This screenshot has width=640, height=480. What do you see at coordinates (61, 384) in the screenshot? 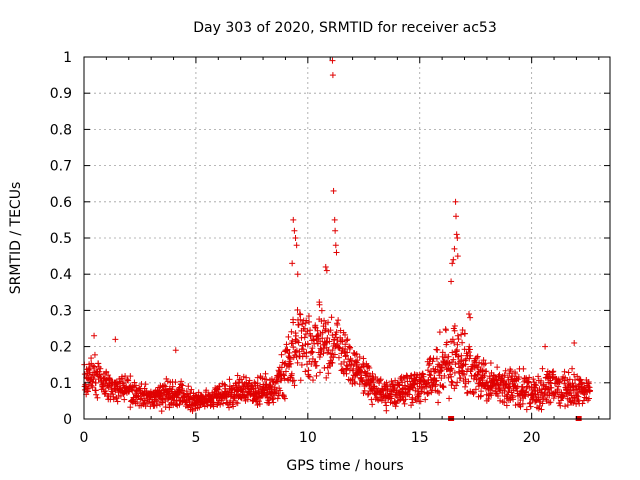
I see `y-tick-label: 0.1` at bounding box center [61, 384].